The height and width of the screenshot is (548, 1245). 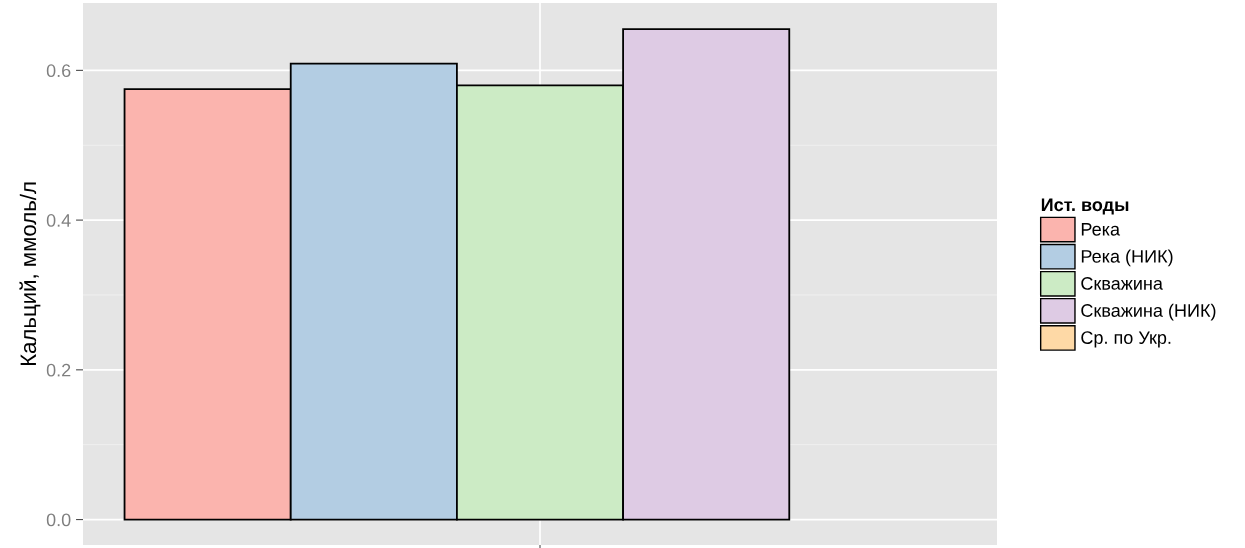 I want to click on legend-label: Ср. по Укр., so click(x=1126, y=339).